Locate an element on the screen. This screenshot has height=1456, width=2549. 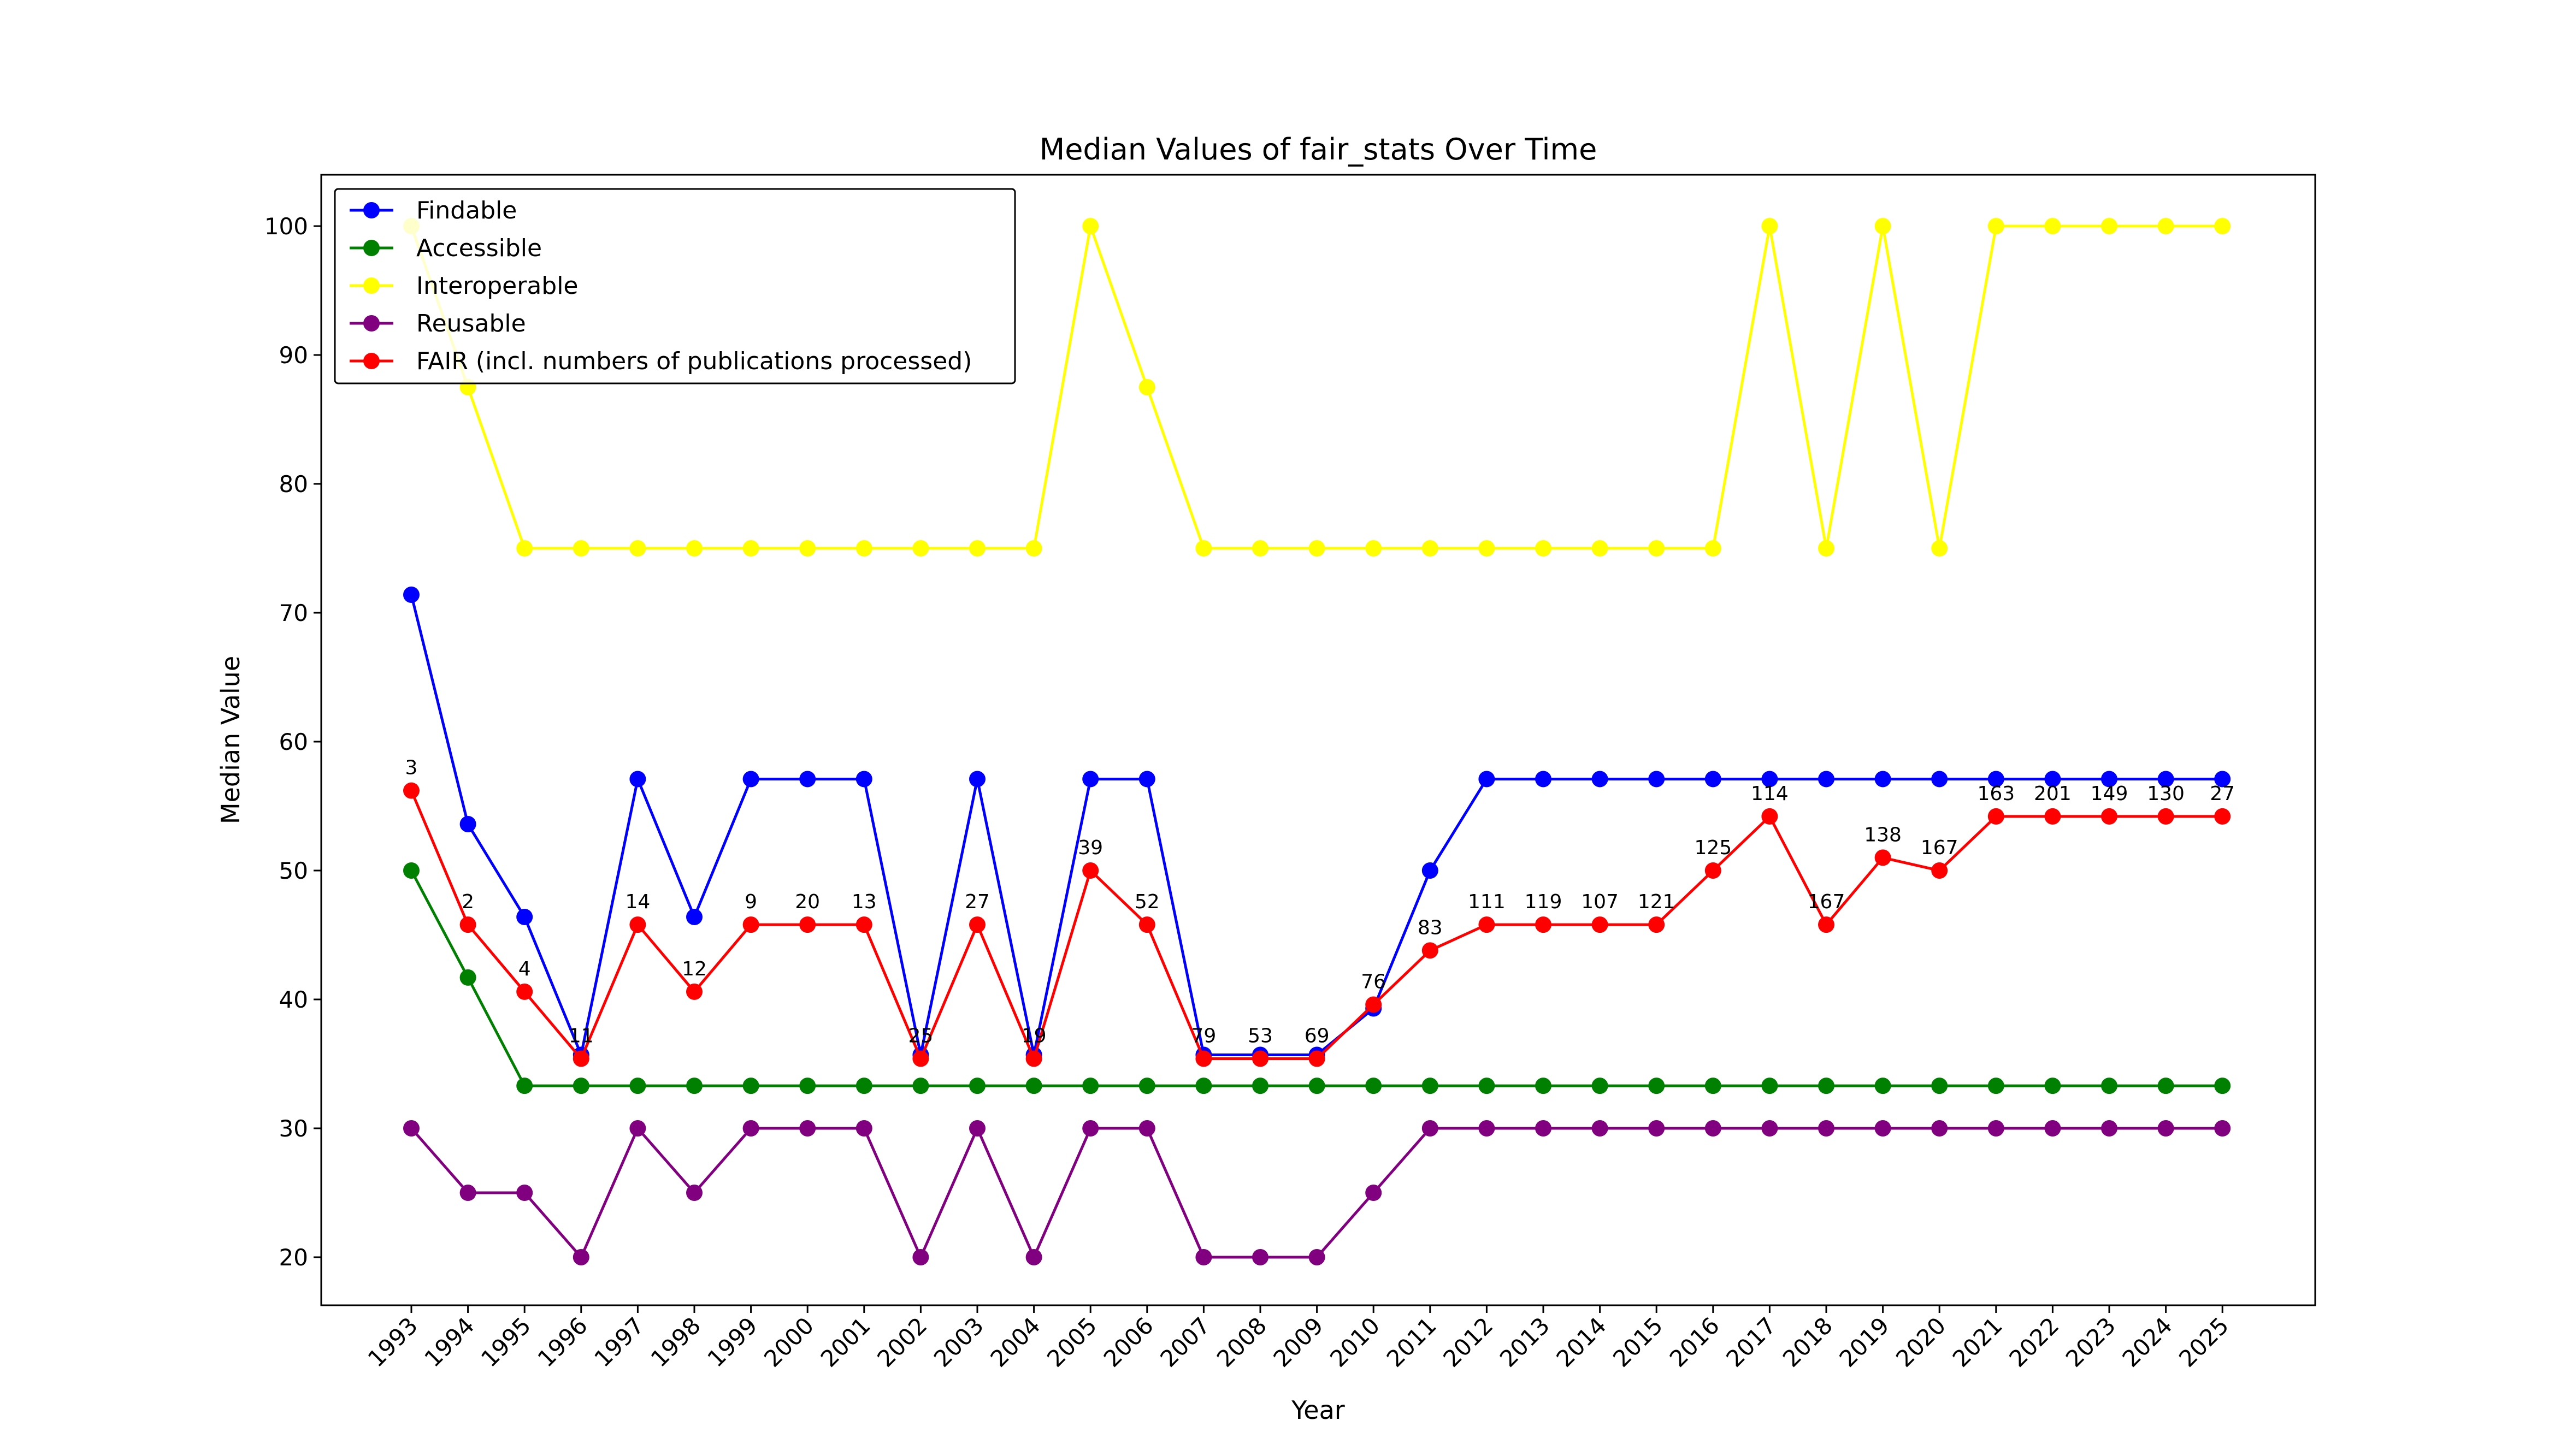
x-tick-label: 1995 is located at coordinates (506, 1342).